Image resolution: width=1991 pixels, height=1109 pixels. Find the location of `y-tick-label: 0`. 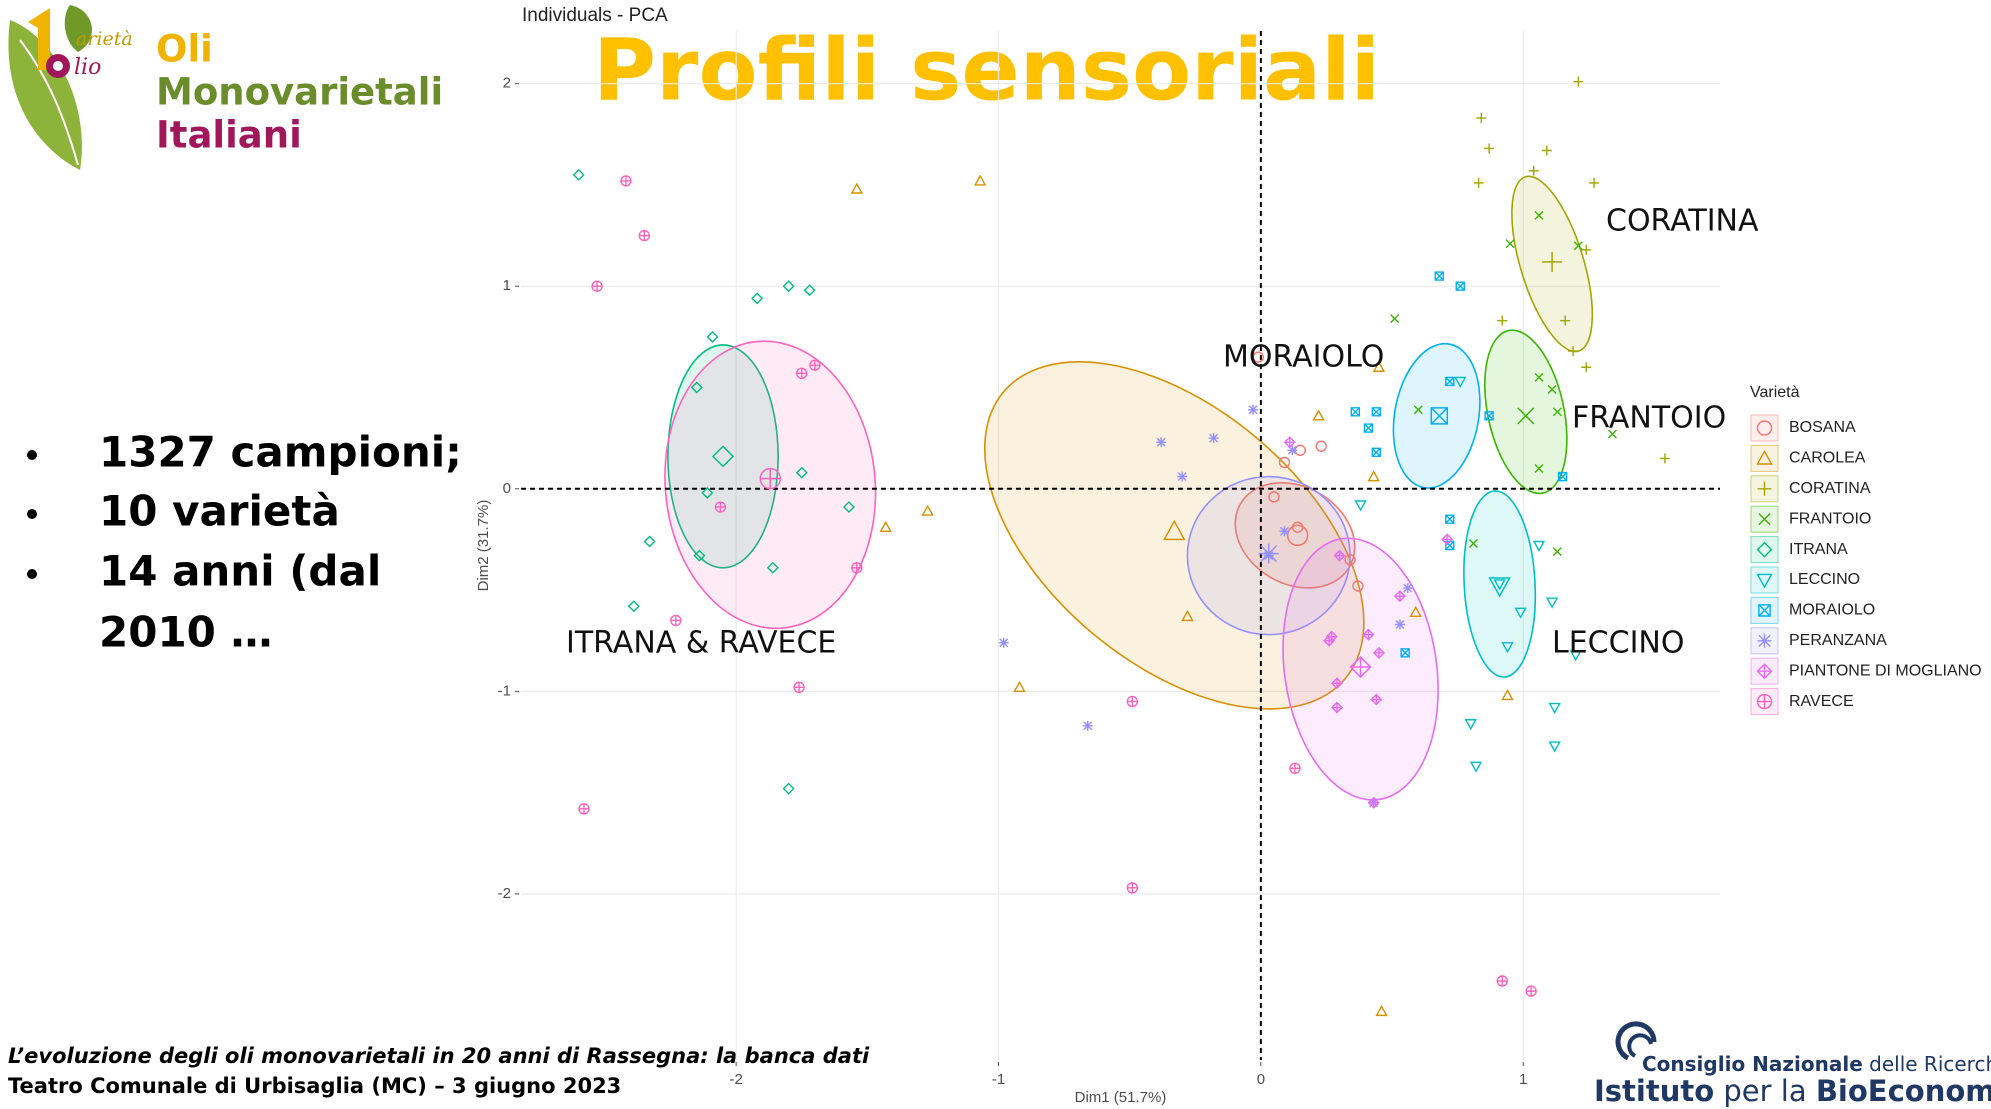

y-tick-label: 0 is located at coordinates (507, 488).